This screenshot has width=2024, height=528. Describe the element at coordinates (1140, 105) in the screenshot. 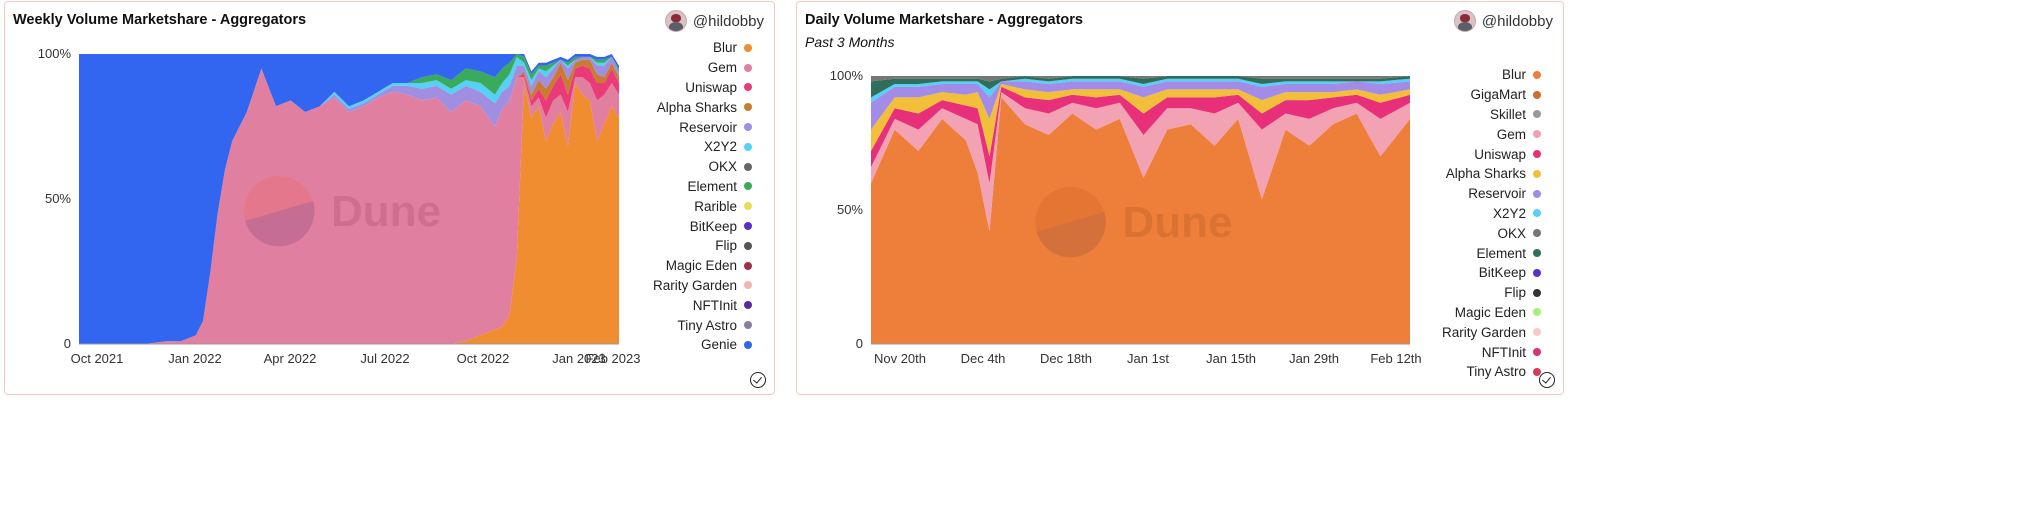

I see `area-series-reservoir` at that location.